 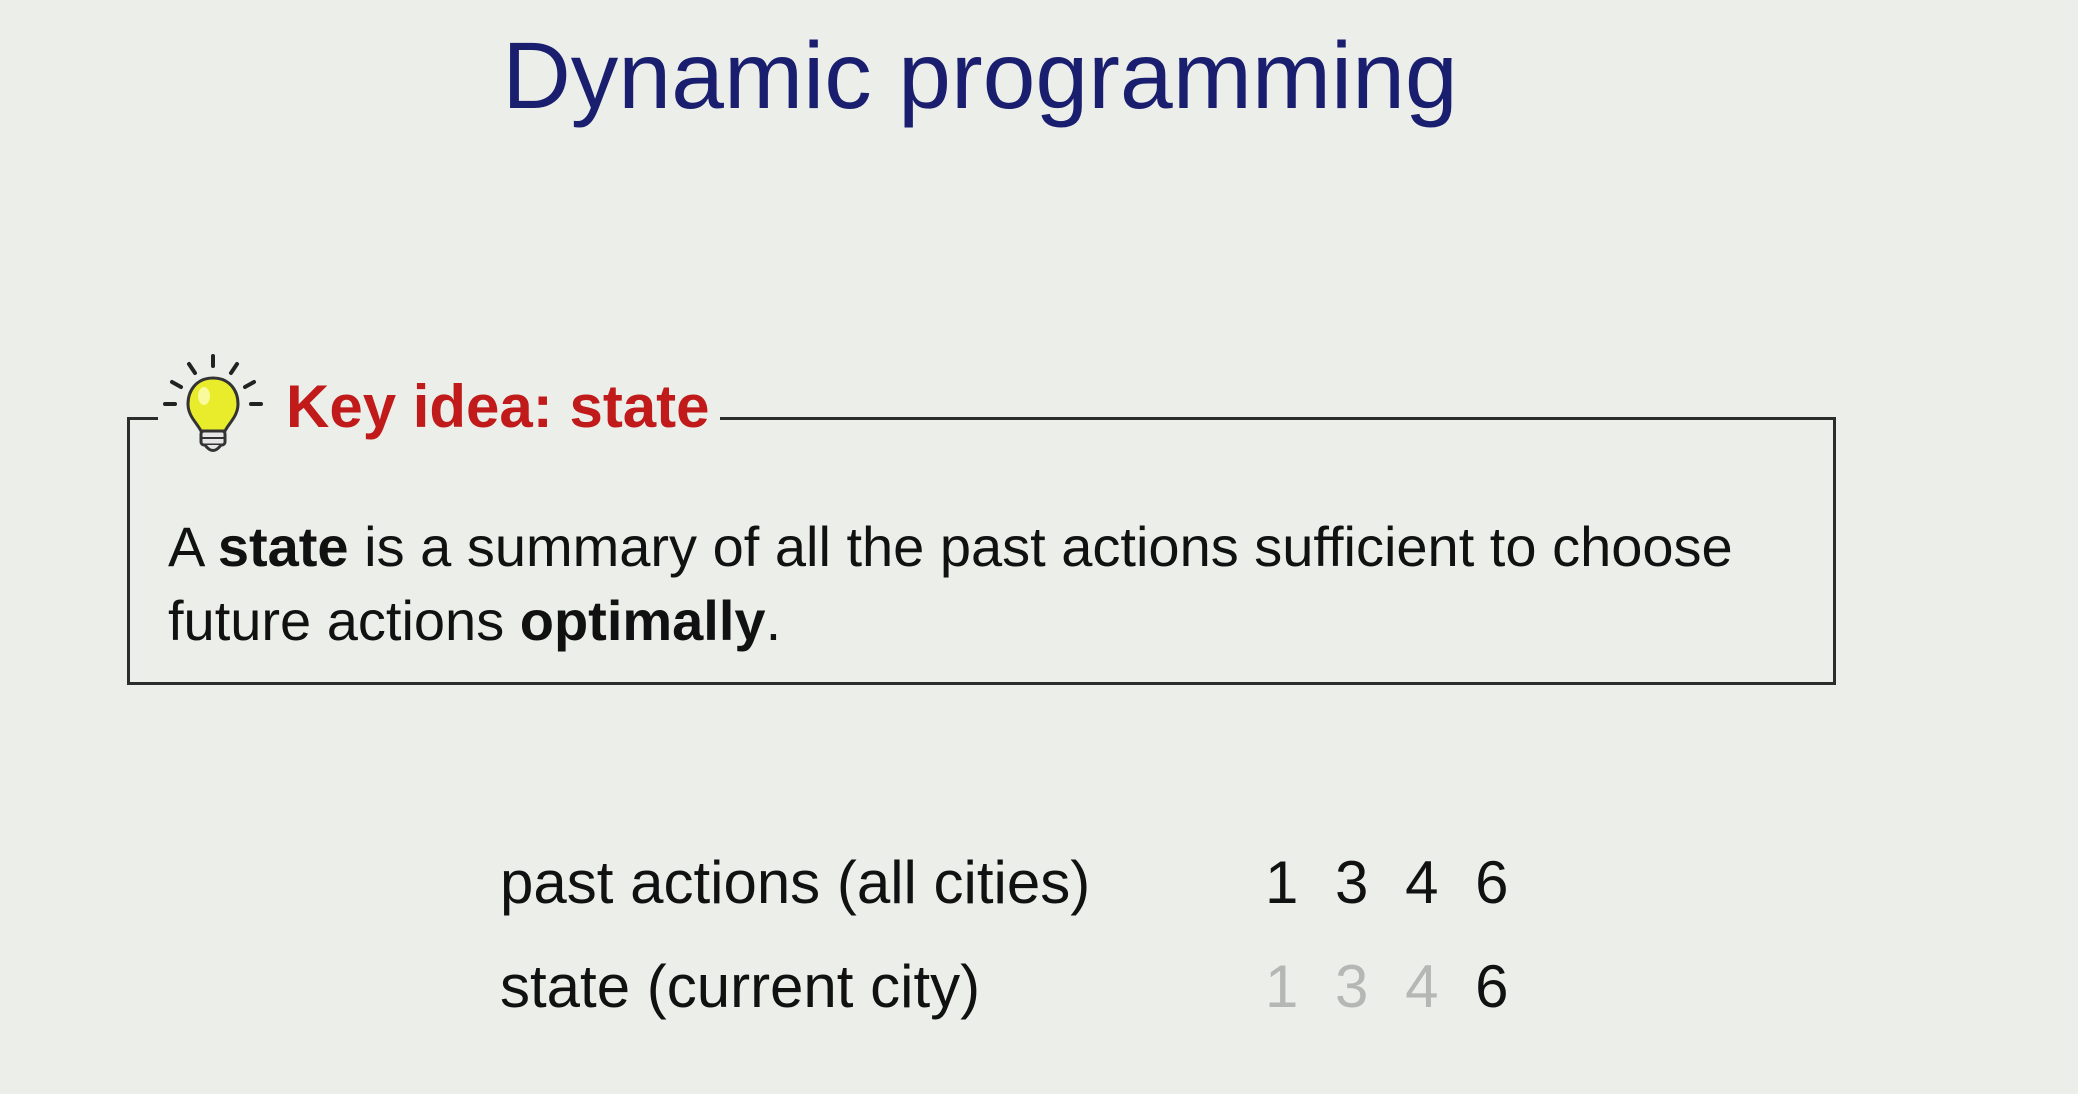 What do you see at coordinates (193, 546) in the screenshot?
I see `key-text-part1: A` at bounding box center [193, 546].